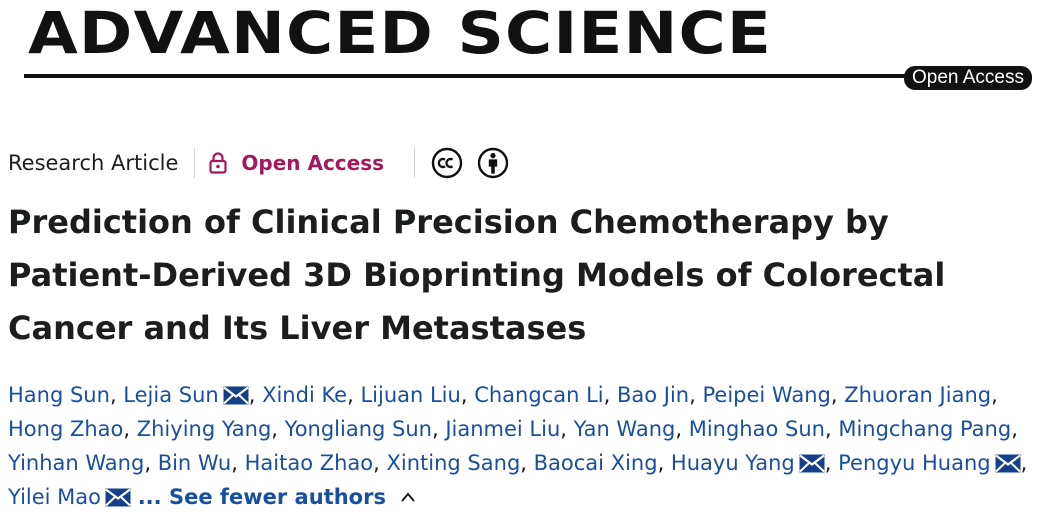 Image resolution: width=1046 pixels, height=518 pixels. Describe the element at coordinates (539, 395) in the screenshot. I see `author-link: Changcan Li` at that location.